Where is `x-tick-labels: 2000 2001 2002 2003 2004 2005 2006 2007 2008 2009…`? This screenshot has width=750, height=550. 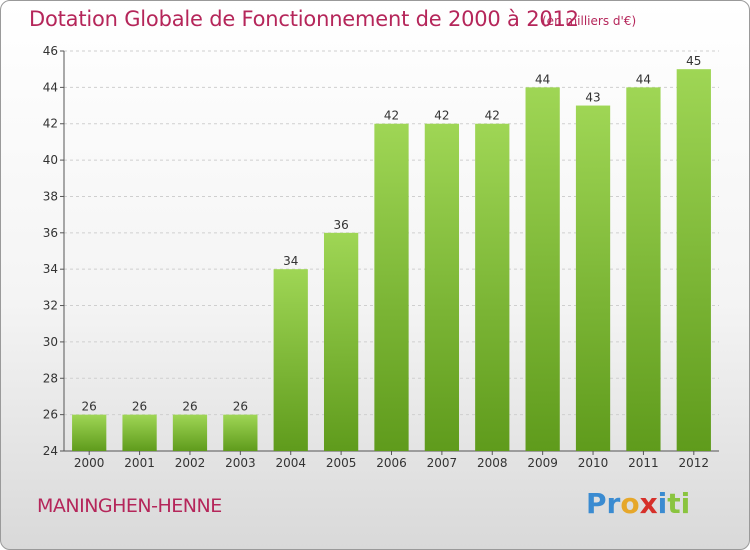 x-tick-labels: 2000 2001 2002 2003 2004 2005 2006 2007 2008 2009… is located at coordinates (391, 460).